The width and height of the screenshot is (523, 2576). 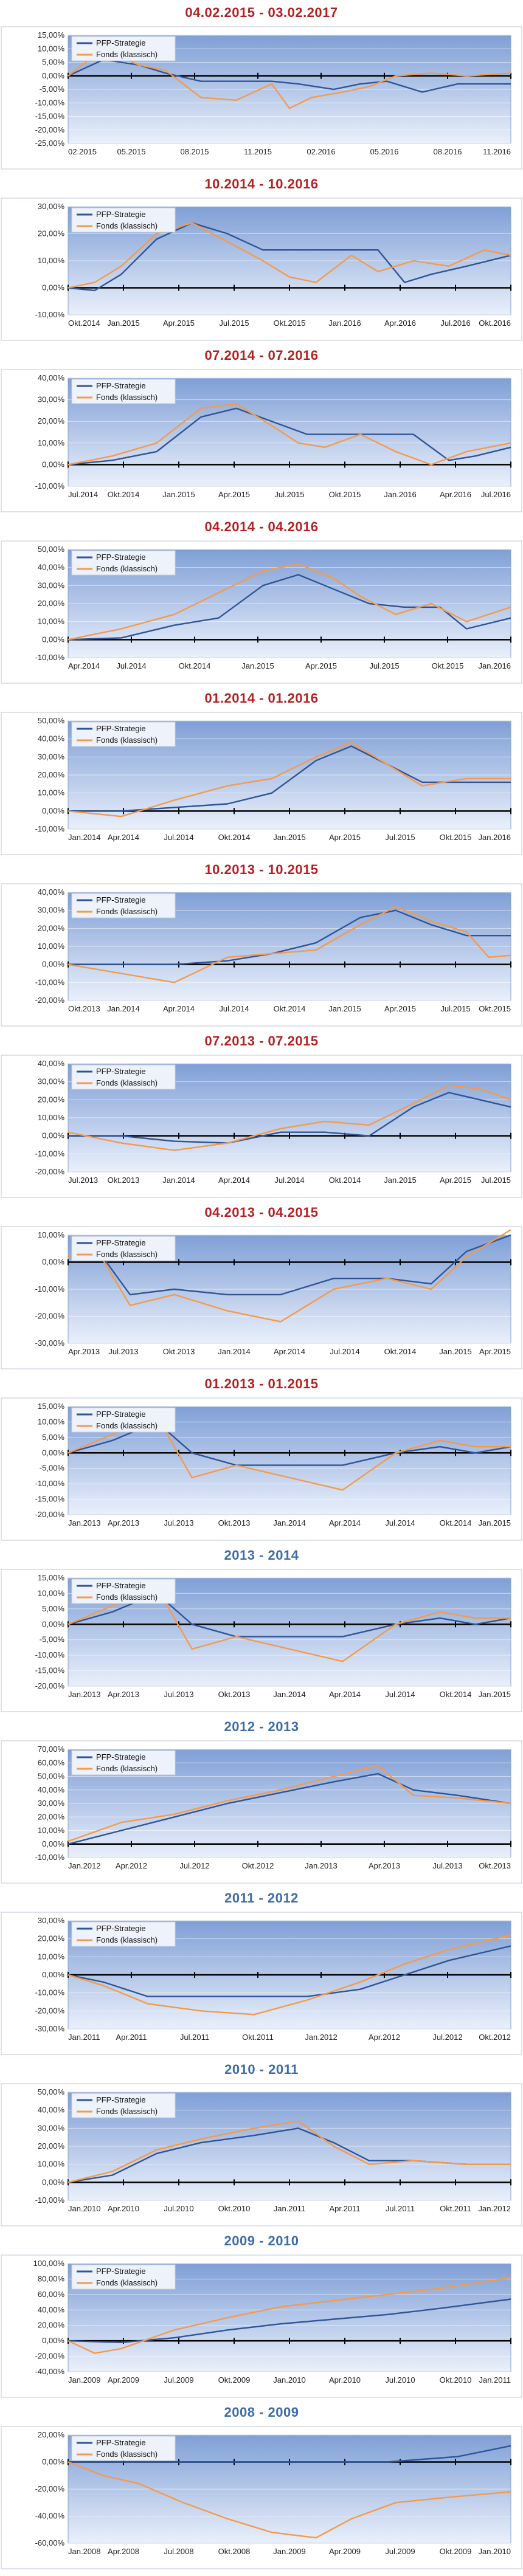 I want to click on y-tick-label: 50,00%, so click(x=51, y=549).